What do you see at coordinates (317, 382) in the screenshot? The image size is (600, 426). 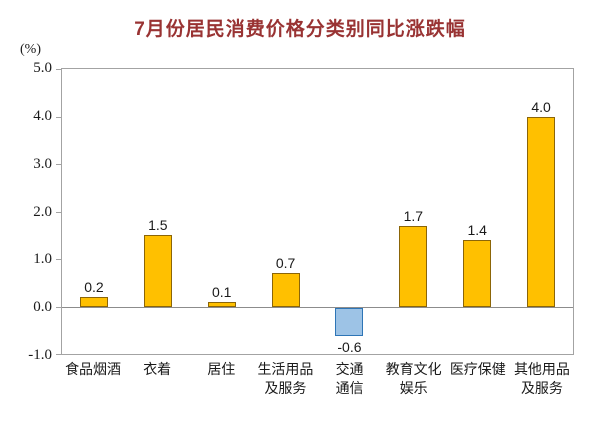 I see `x-axis-labels: 食品烟酒 衣着 居住 生活用品 及服务 交通 通信 教育文化 娱乐 医疗保健 其他用品 及服务` at bounding box center [317, 382].